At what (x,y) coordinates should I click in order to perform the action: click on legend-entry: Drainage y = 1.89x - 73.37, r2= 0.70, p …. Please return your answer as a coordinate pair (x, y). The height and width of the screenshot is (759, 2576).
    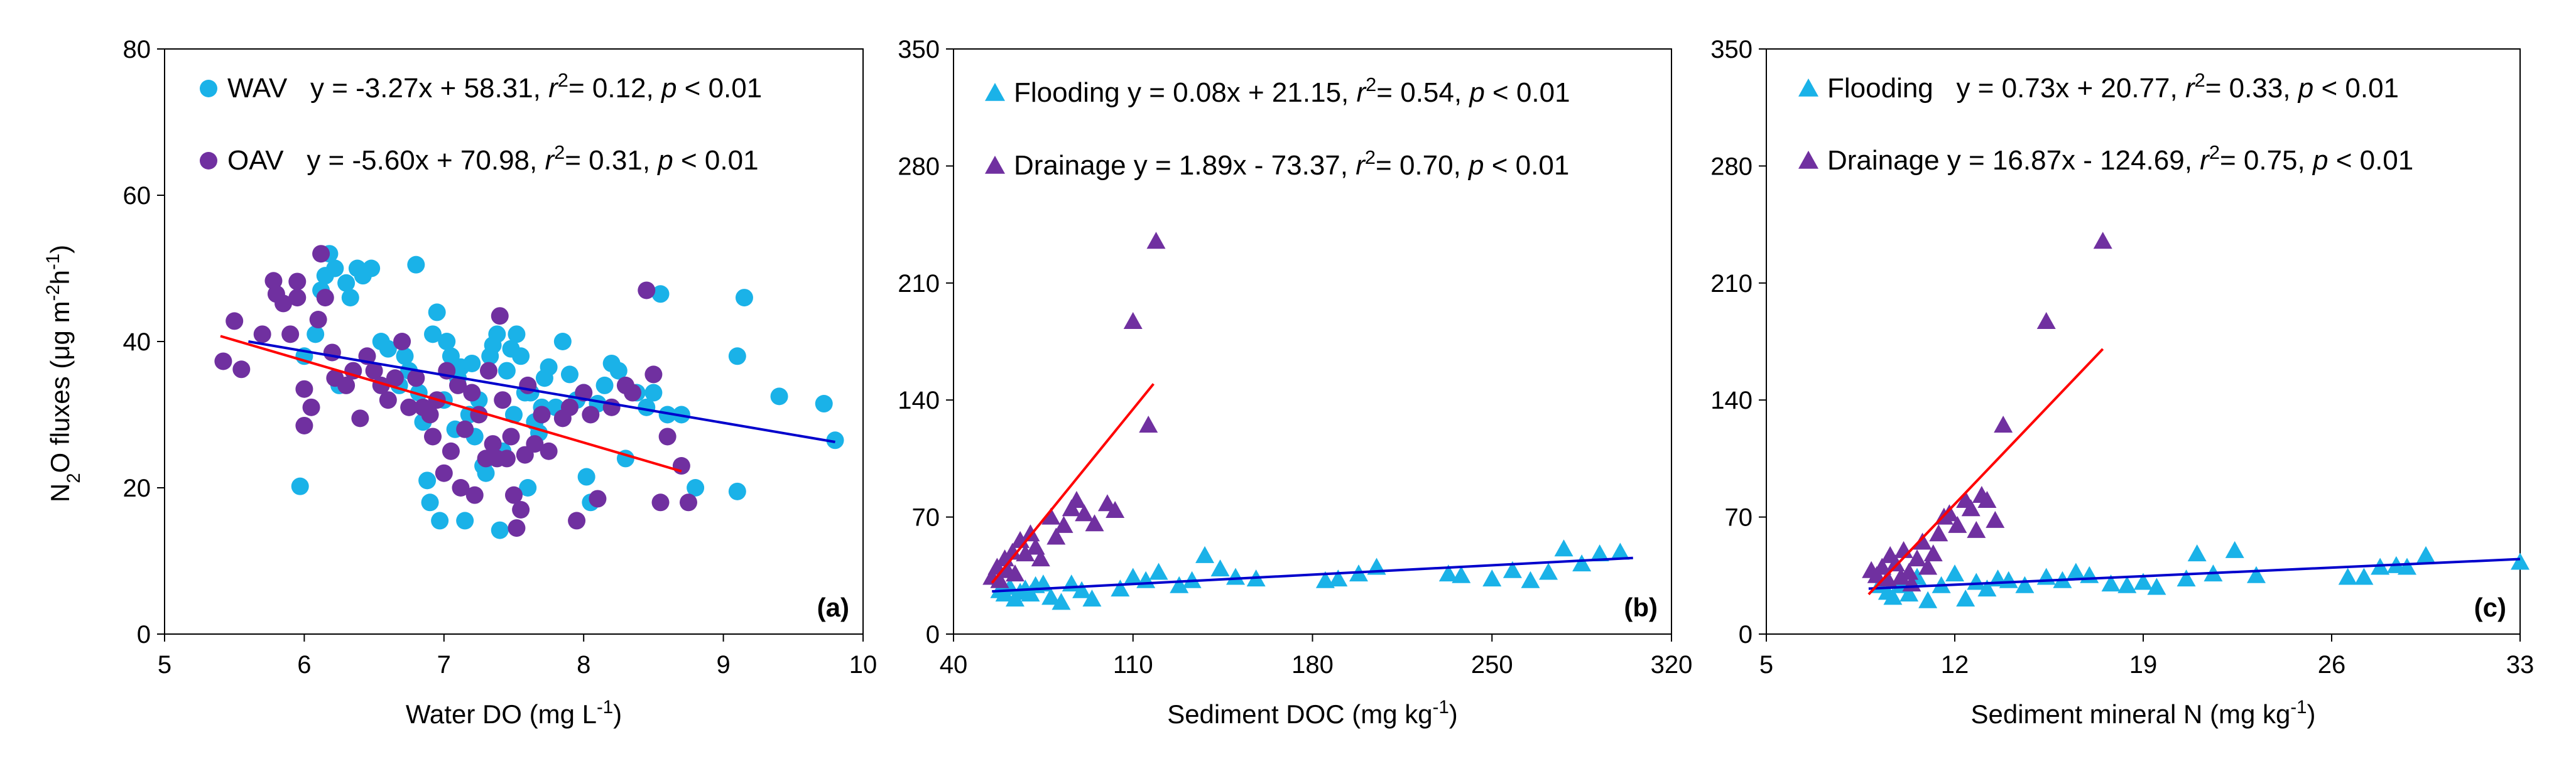
    Looking at the image, I should click on (1291, 163).